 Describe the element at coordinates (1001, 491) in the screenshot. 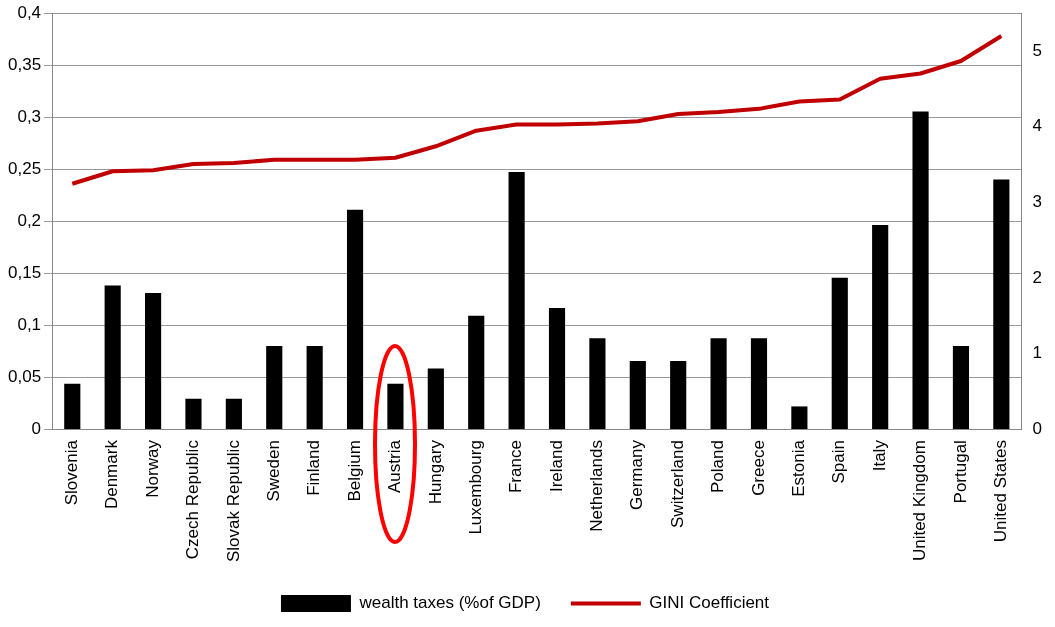

I see `x-tick-label: United States` at that location.